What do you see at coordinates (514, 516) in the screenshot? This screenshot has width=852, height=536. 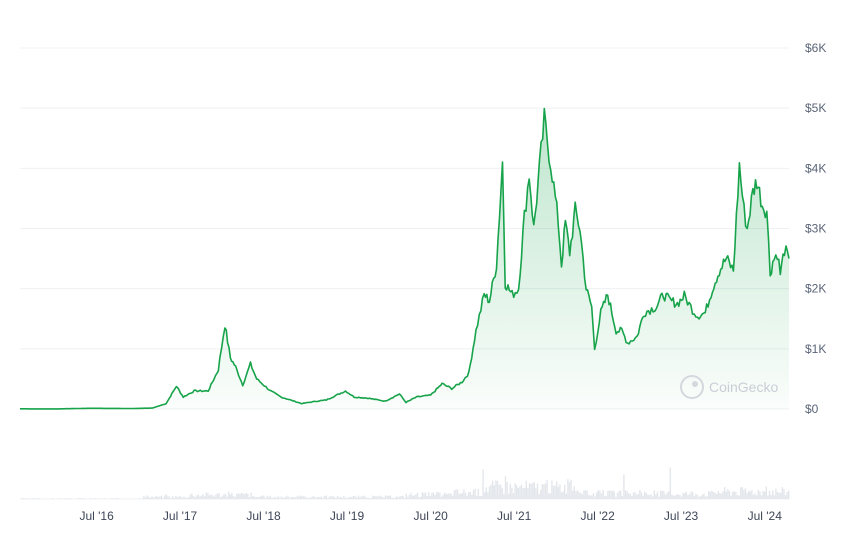 I see `x-tick-label: Jul '21` at bounding box center [514, 516].